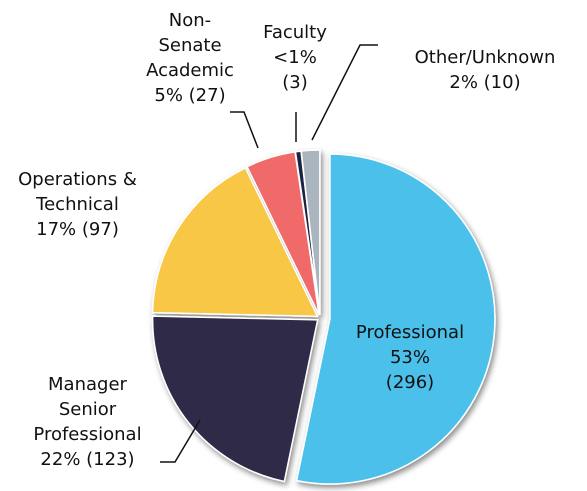 This screenshot has height=491, width=587. Describe the element at coordinates (410, 332) in the screenshot. I see `category-label: Professional` at that location.